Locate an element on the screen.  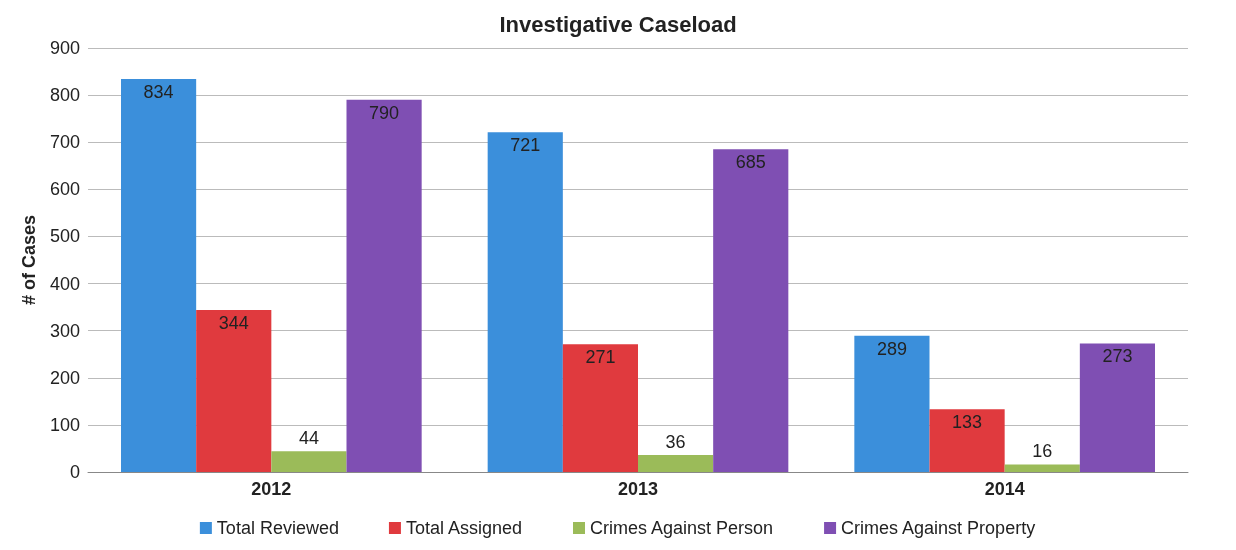
x-tick-label: 2013 is located at coordinates (638, 489).